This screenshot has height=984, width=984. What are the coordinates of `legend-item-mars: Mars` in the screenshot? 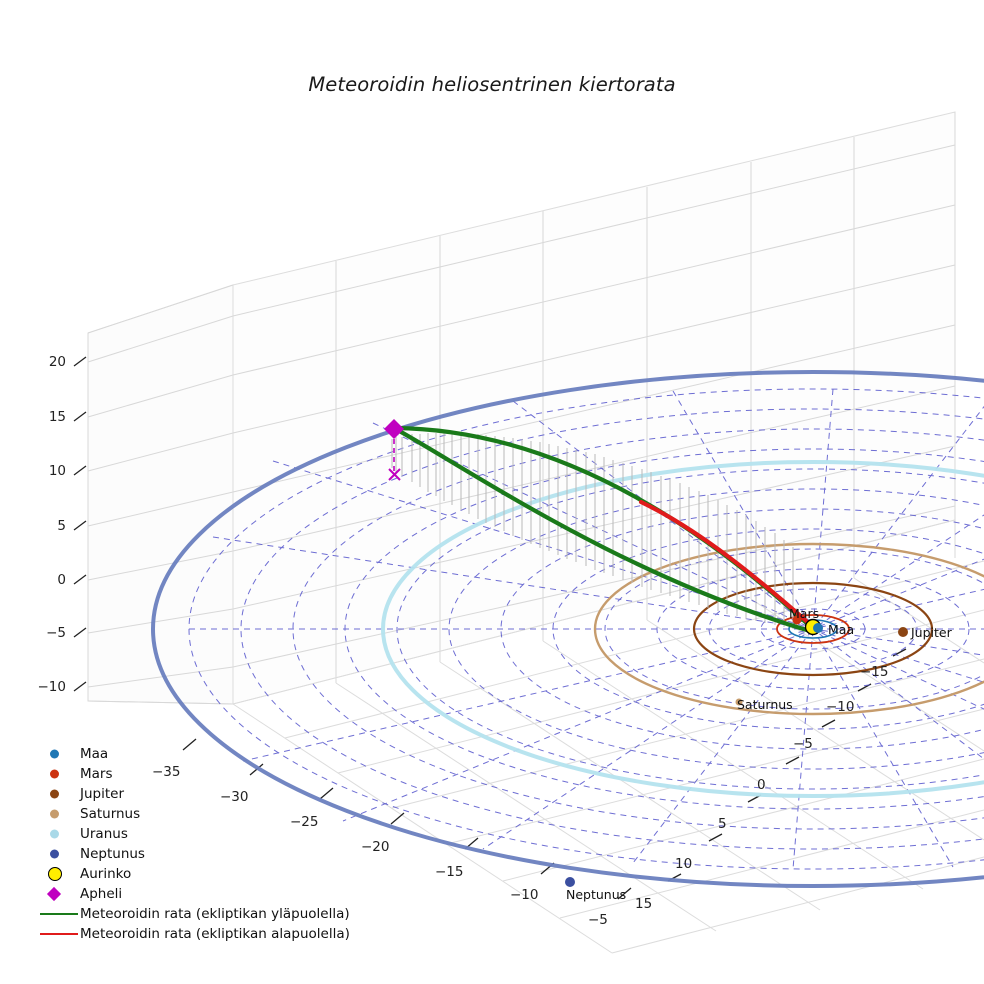 It's located at (196, 774).